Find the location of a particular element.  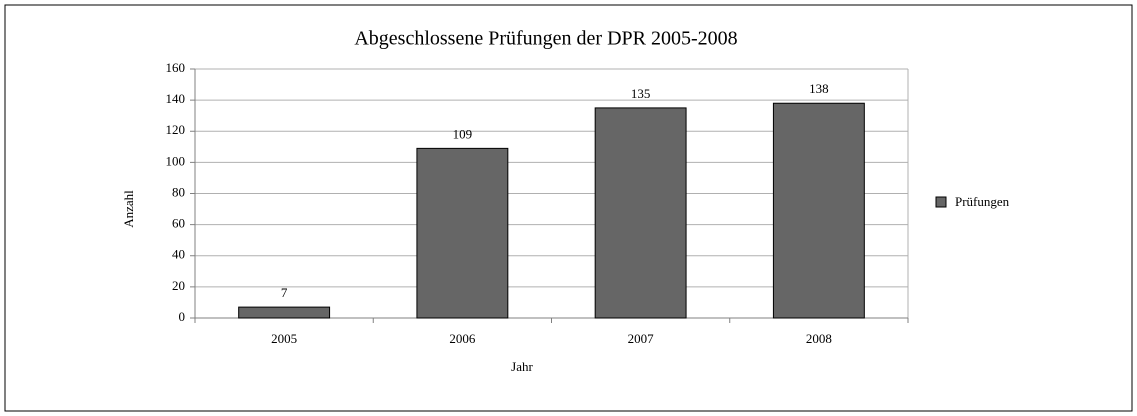

x-axis-label: Jahr is located at coordinates (522, 366).